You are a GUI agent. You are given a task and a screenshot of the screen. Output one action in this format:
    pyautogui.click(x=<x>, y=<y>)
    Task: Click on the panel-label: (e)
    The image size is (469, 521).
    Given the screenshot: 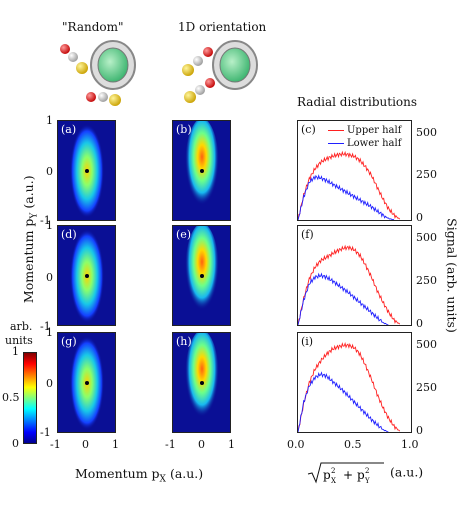 What is the action you would take?
    pyautogui.click(x=184, y=234)
    